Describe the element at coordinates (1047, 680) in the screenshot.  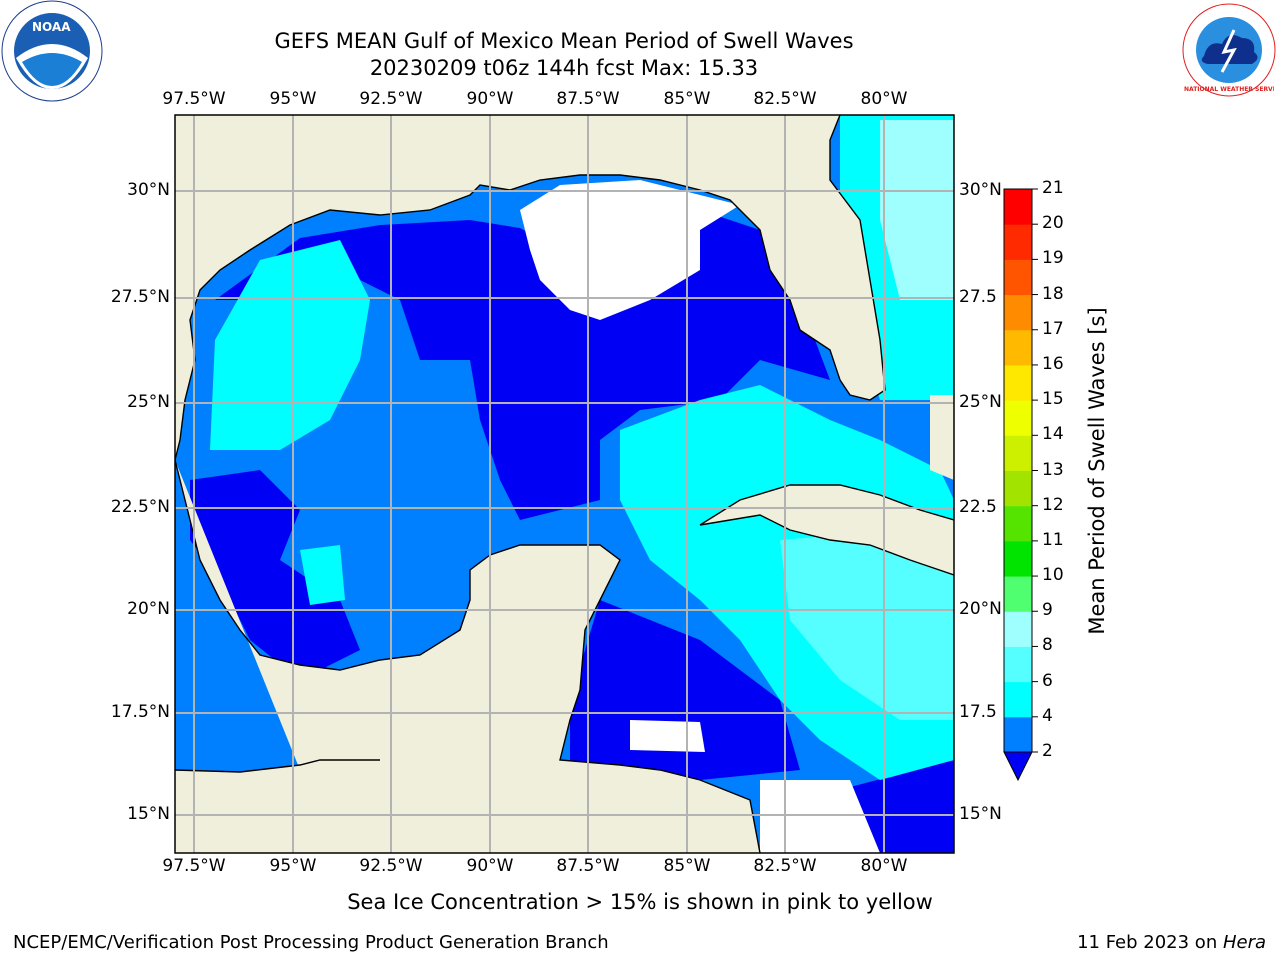
I see `colorbar-tick-label: 6` at that location.